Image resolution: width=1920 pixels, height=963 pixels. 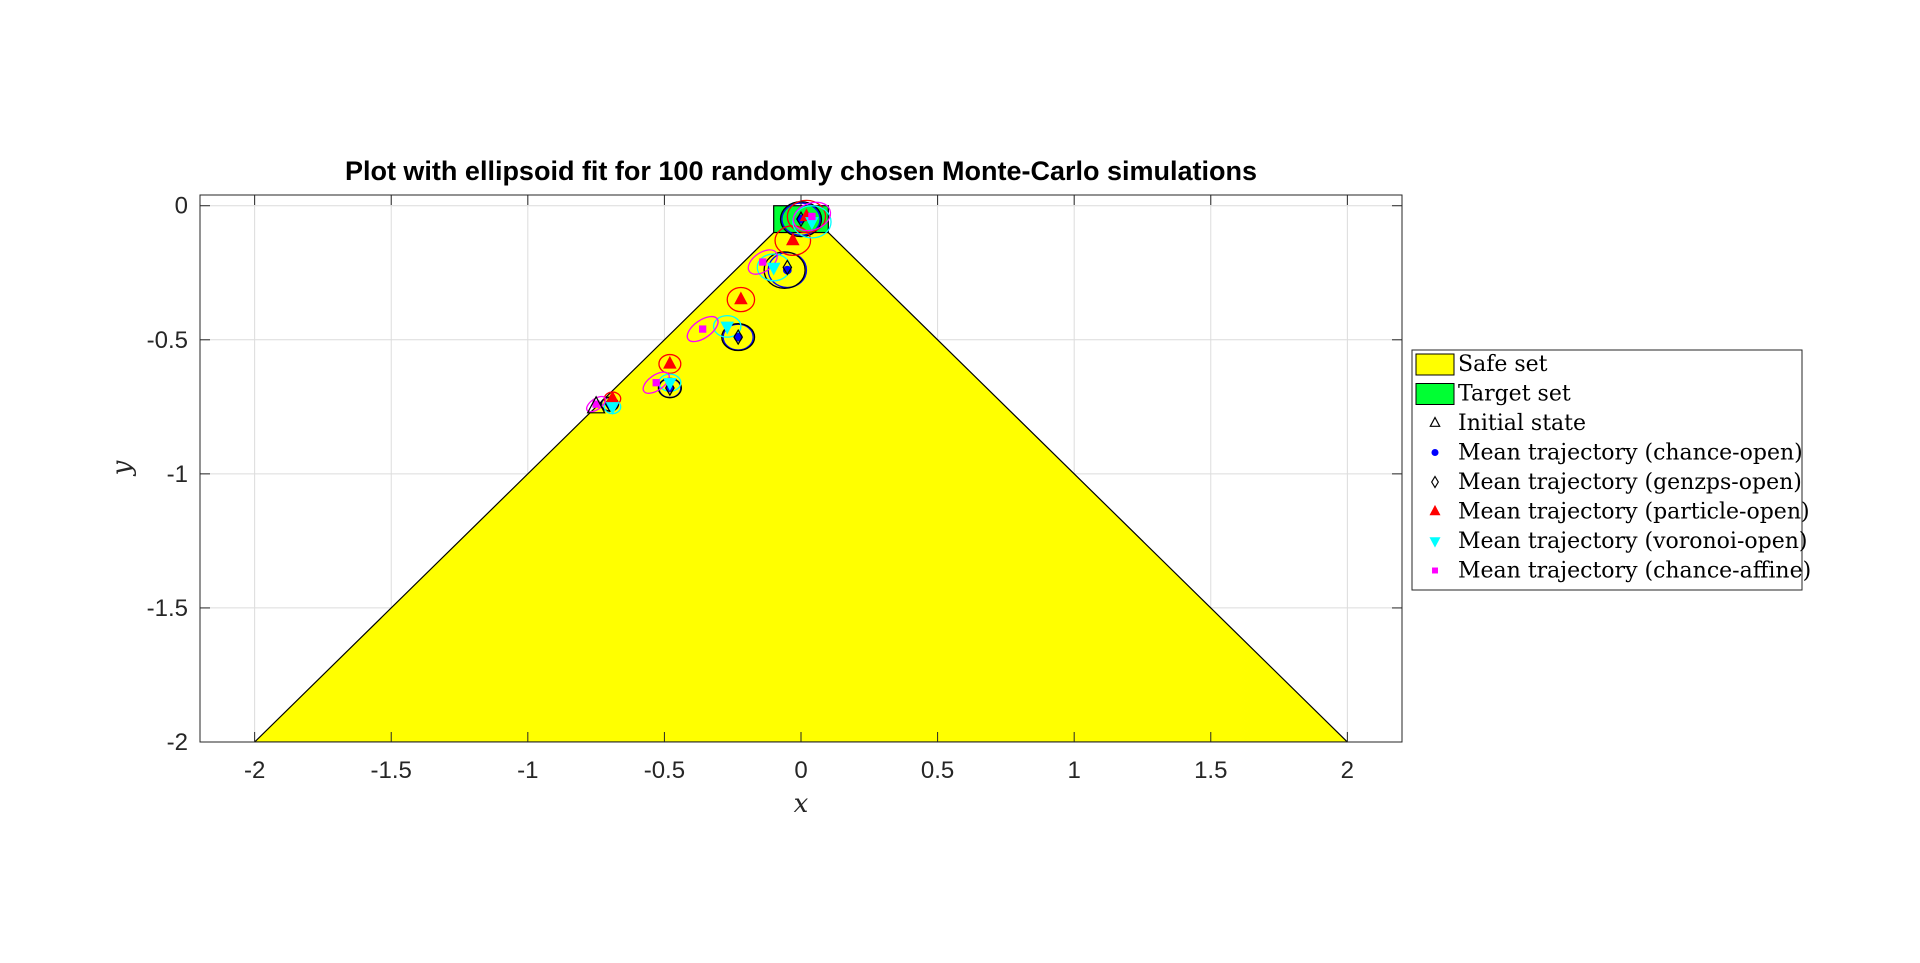 What do you see at coordinates (122, 468) in the screenshot?
I see `y-axis-label: y` at bounding box center [122, 468].